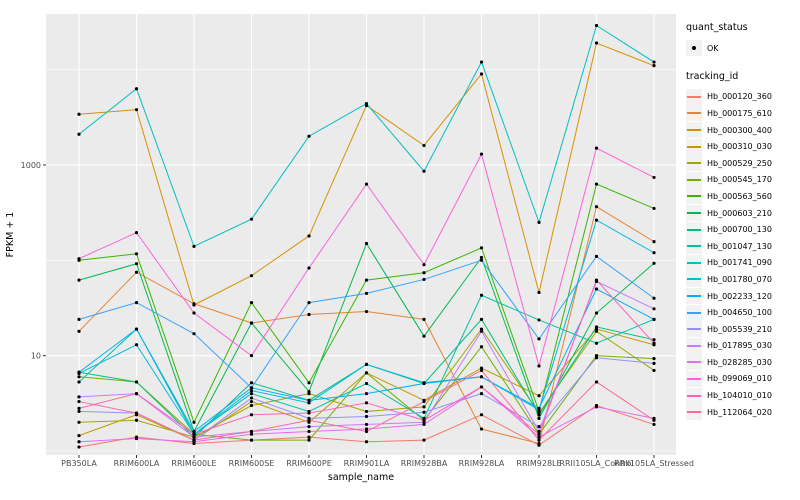 The width and height of the screenshot is (800, 500). I want to click on legend-item: Hb_000300_400, so click(742, 130).